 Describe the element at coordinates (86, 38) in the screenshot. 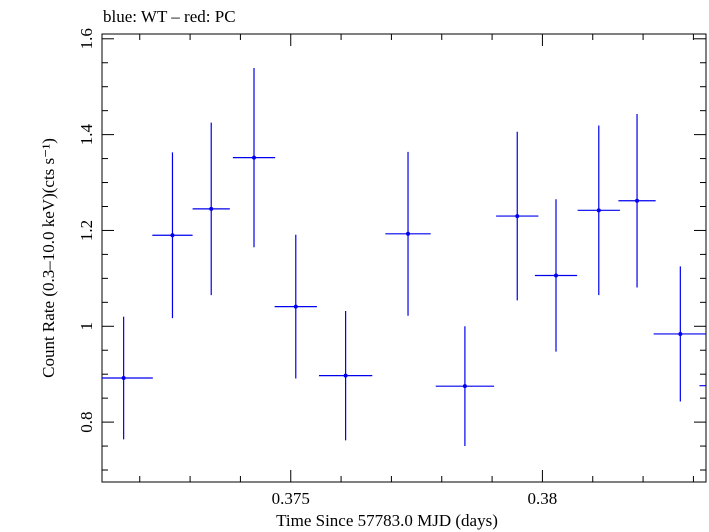

I see `y-tick-label: 1.6` at that location.